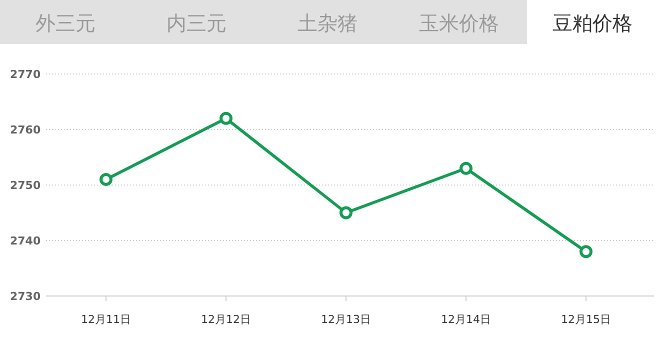  Describe the element at coordinates (106, 319) in the screenshot. I see `x-tick-label: 12月11日` at that location.